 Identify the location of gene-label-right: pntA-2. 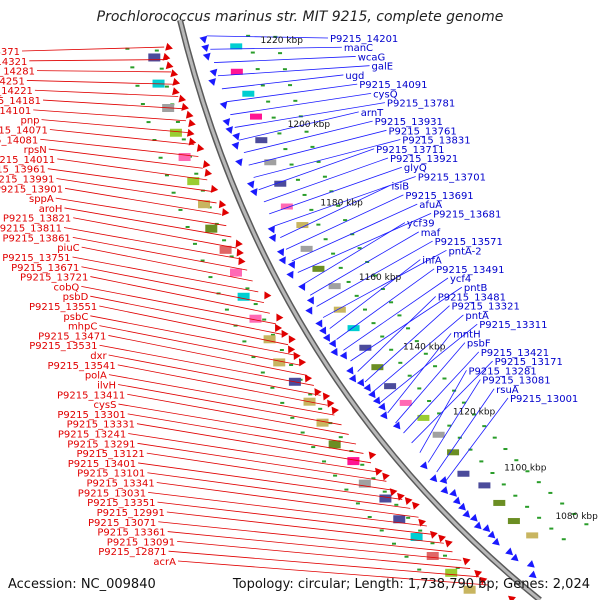
(464, 251).